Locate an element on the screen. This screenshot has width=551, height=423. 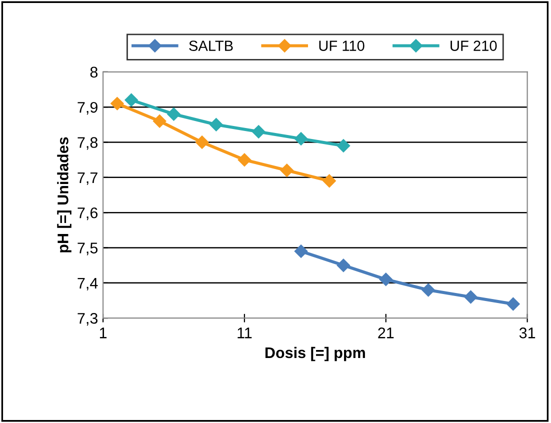
y-tick-label: 7,9 is located at coordinates (88, 108).